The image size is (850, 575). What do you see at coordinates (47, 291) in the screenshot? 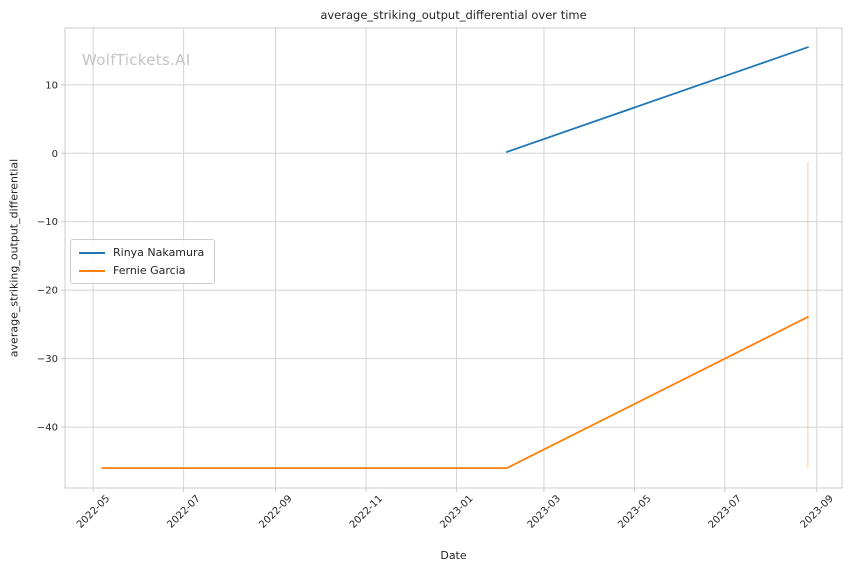
I see `y-tick-label: −20` at bounding box center [47, 291].